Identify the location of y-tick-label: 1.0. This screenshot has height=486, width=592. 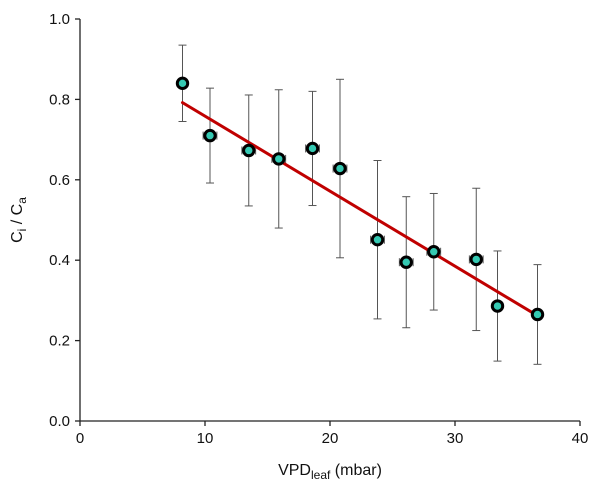
(59, 19).